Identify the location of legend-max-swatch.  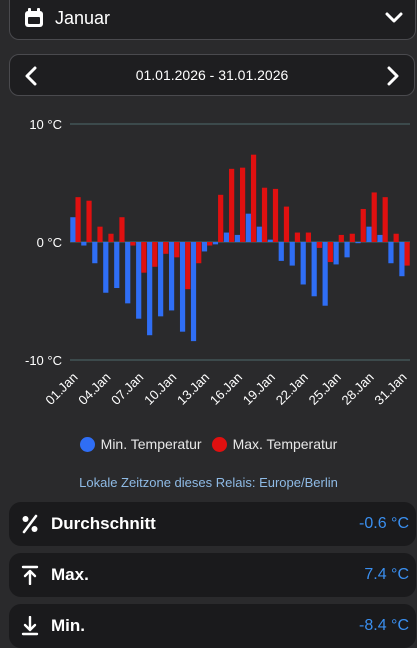
(219, 444).